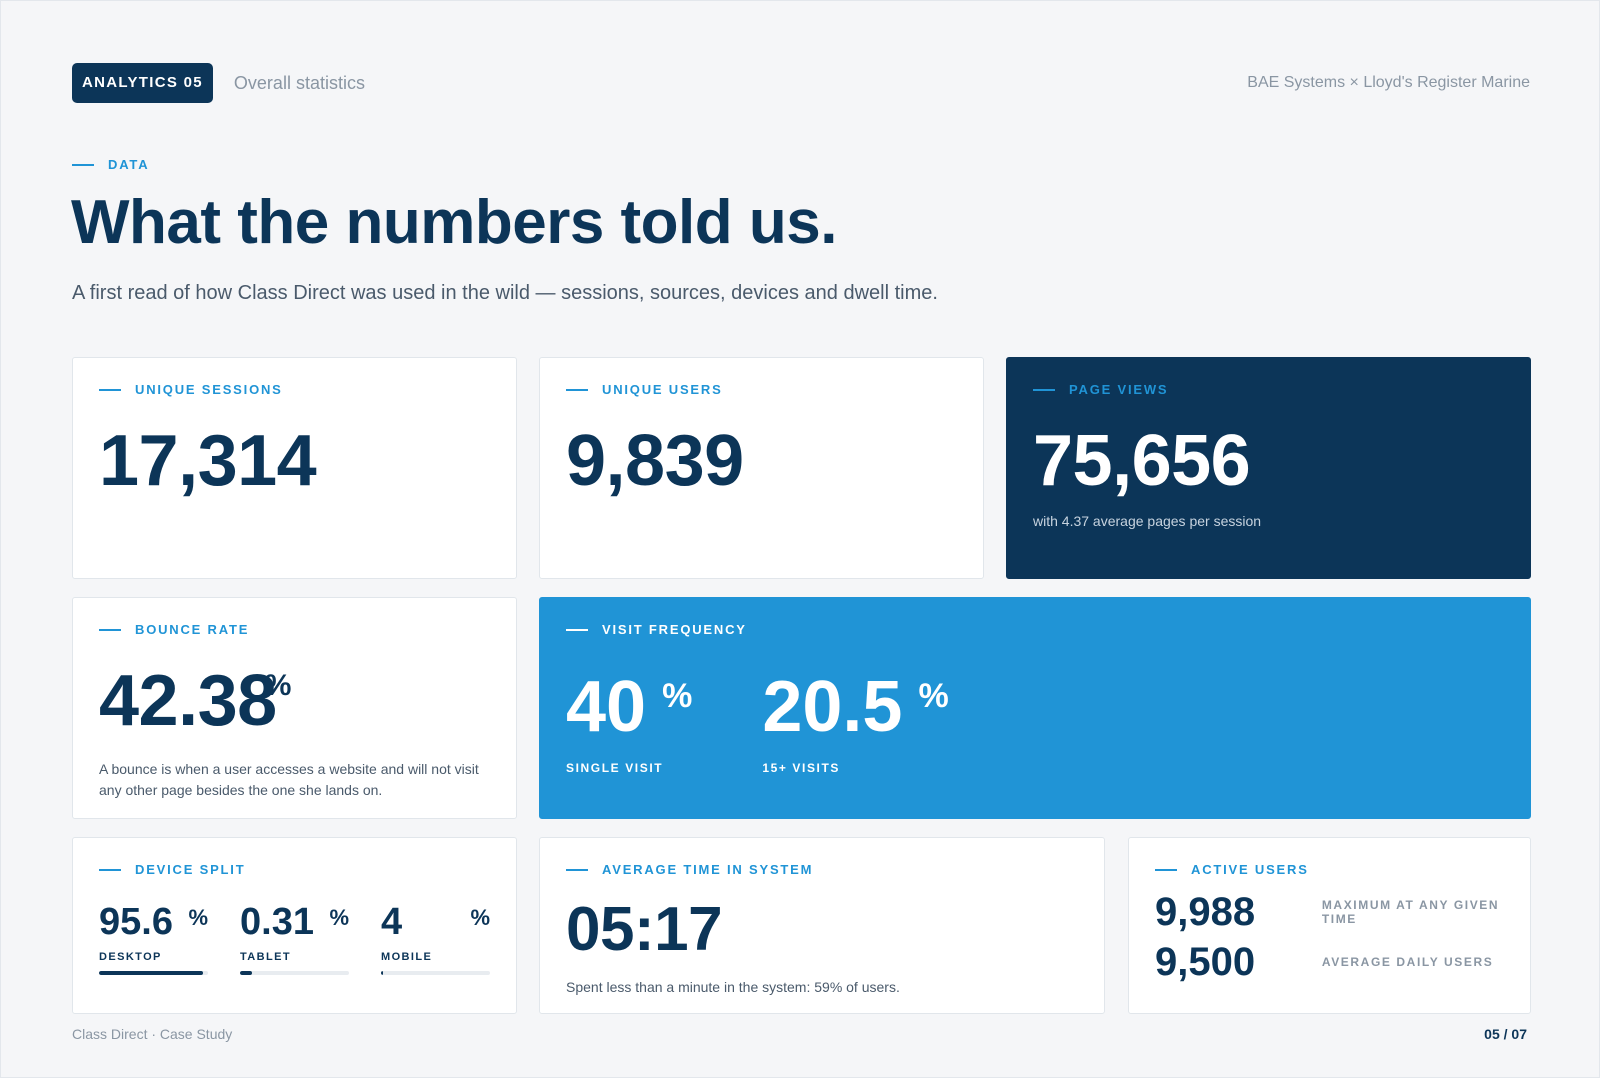 The height and width of the screenshot is (1078, 1600). I want to click on card-label: ACTIVE USERS, so click(1329, 869).